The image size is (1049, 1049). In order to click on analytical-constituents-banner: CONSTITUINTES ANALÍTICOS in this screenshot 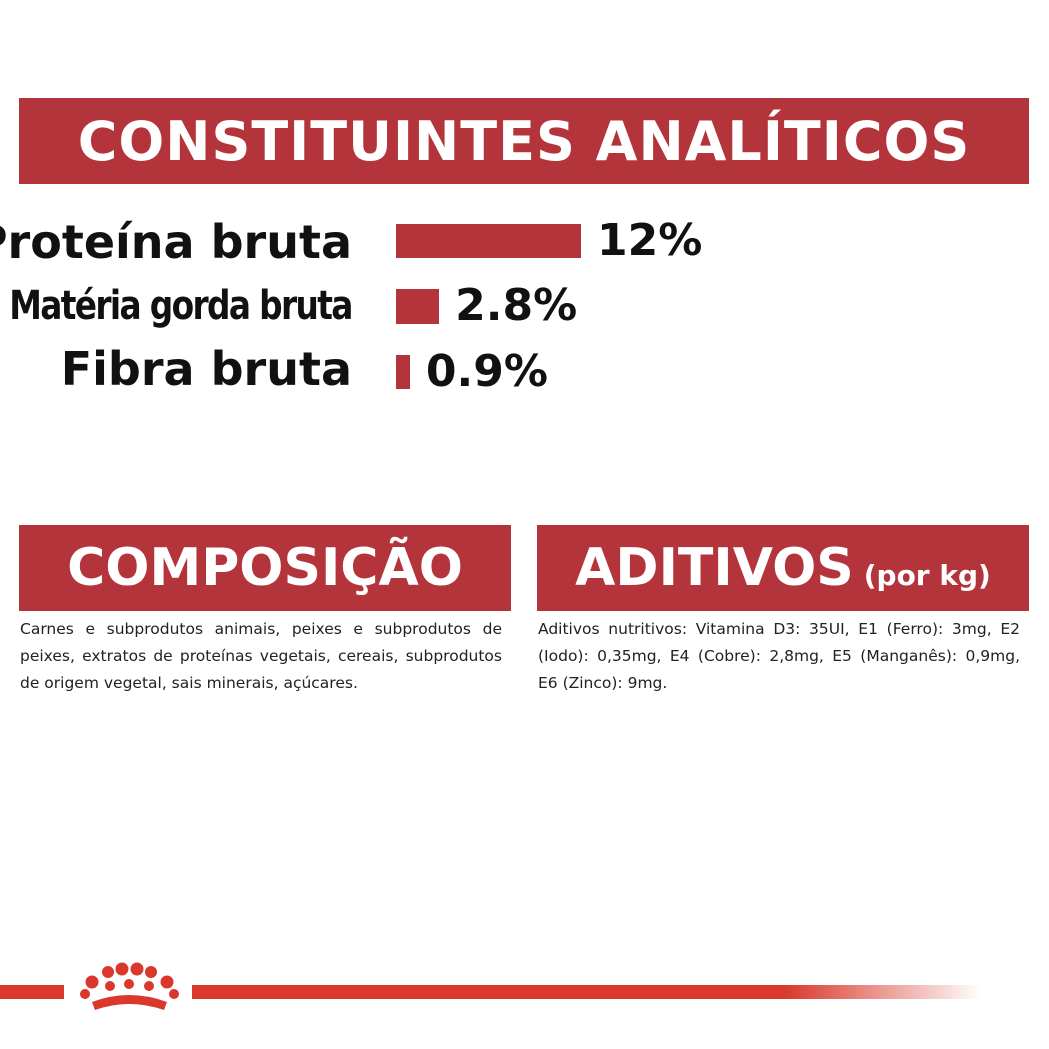, I will do `click(524, 141)`.